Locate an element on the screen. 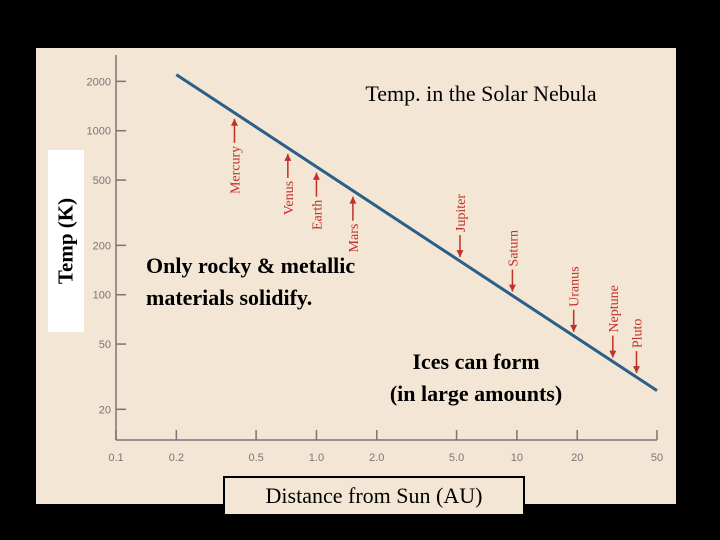 Image resolution: width=720 pixels, height=540 pixels. chart-title: Temp. in the Solar Nebula is located at coordinates (481, 93).